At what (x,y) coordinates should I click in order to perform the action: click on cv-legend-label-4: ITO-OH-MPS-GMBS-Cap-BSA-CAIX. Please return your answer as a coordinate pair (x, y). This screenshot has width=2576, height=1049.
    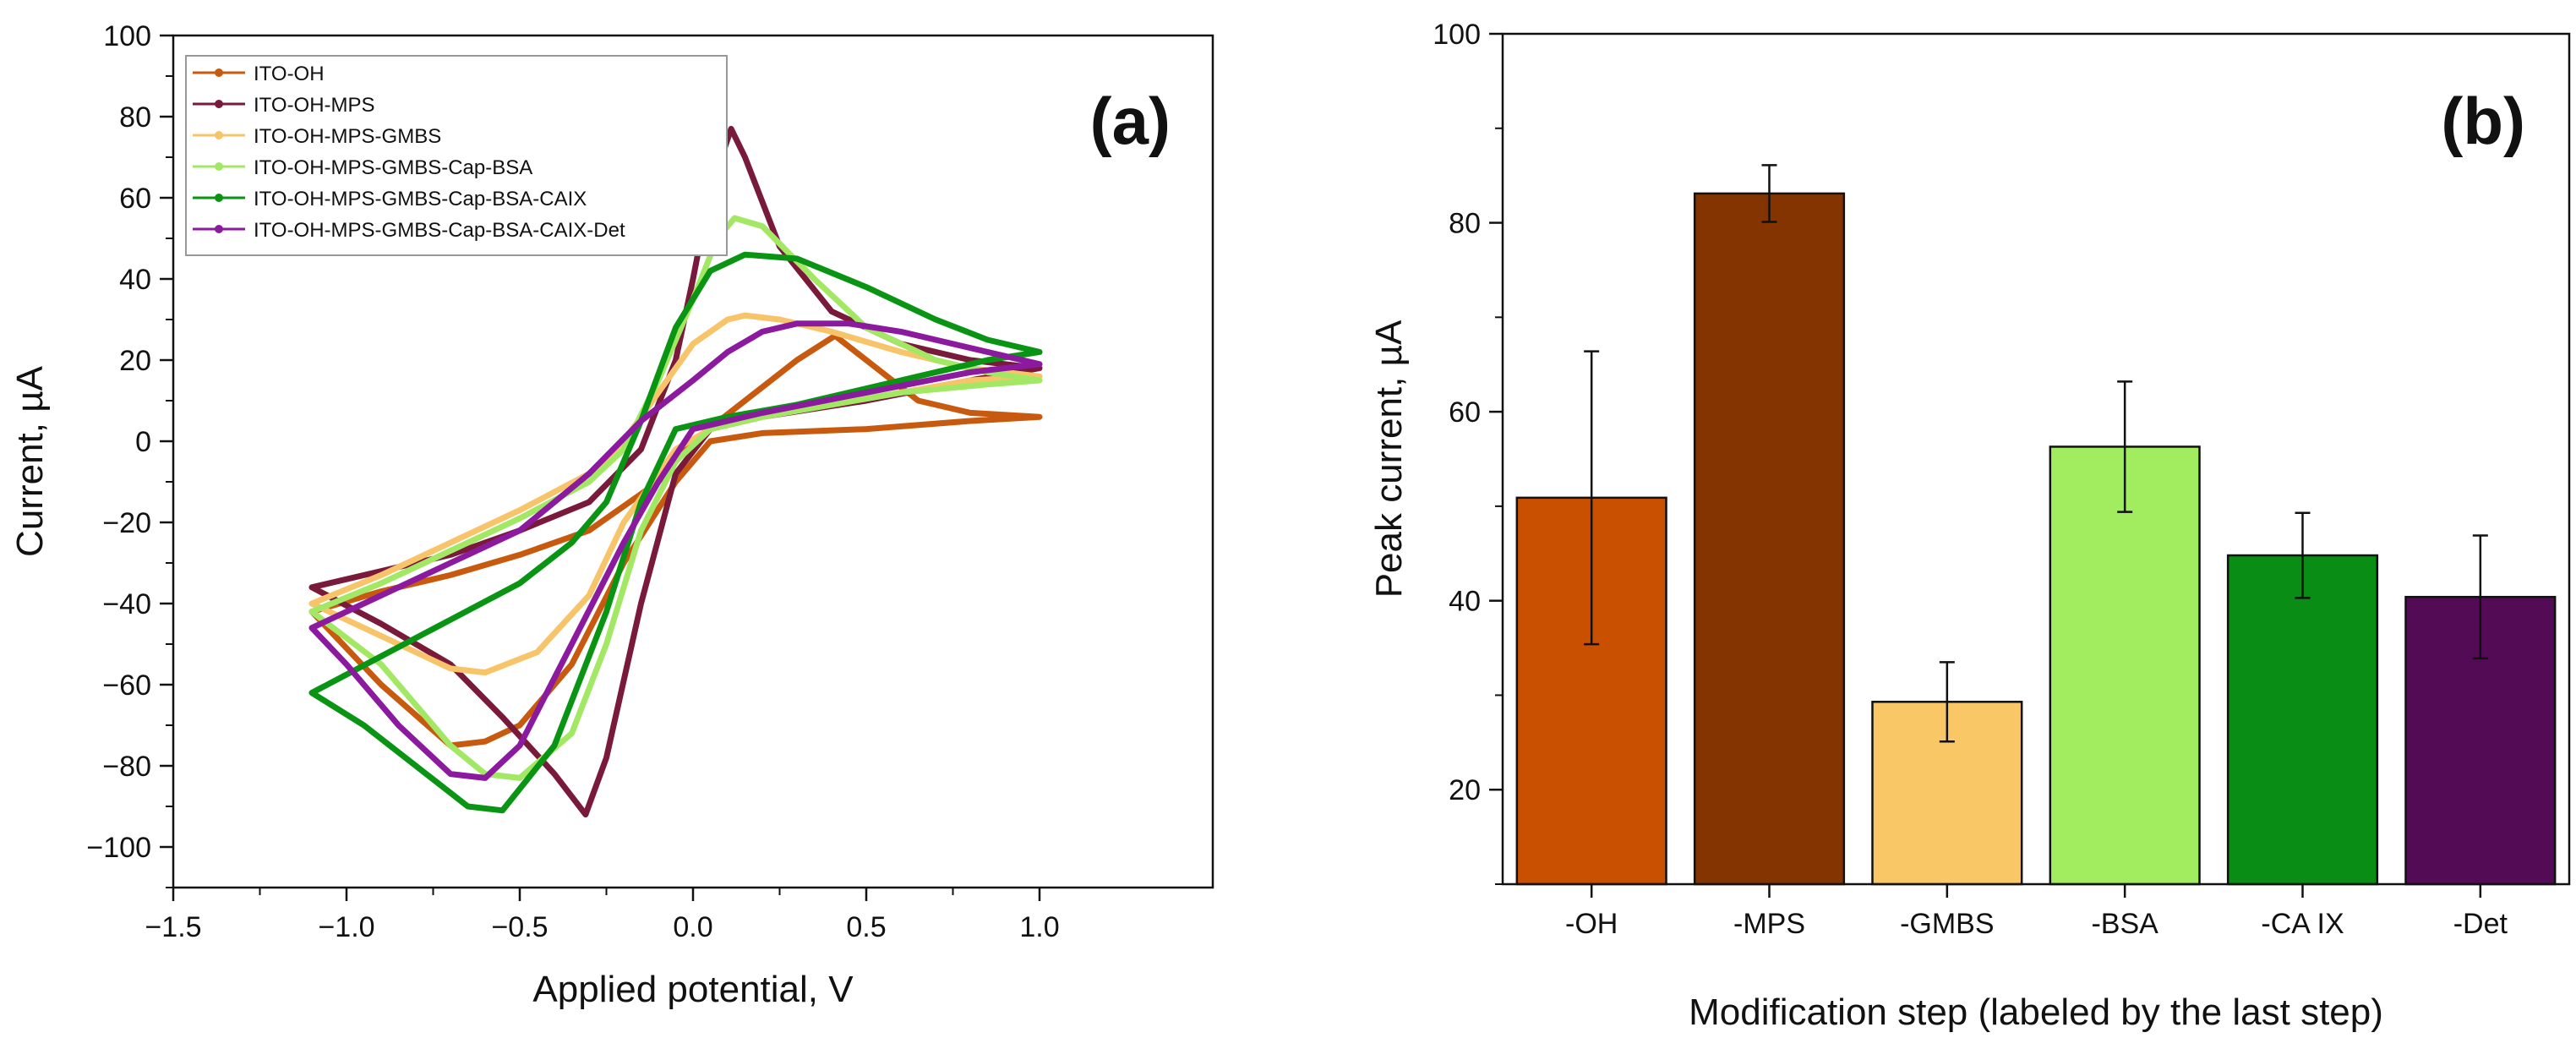
    Looking at the image, I should click on (420, 199).